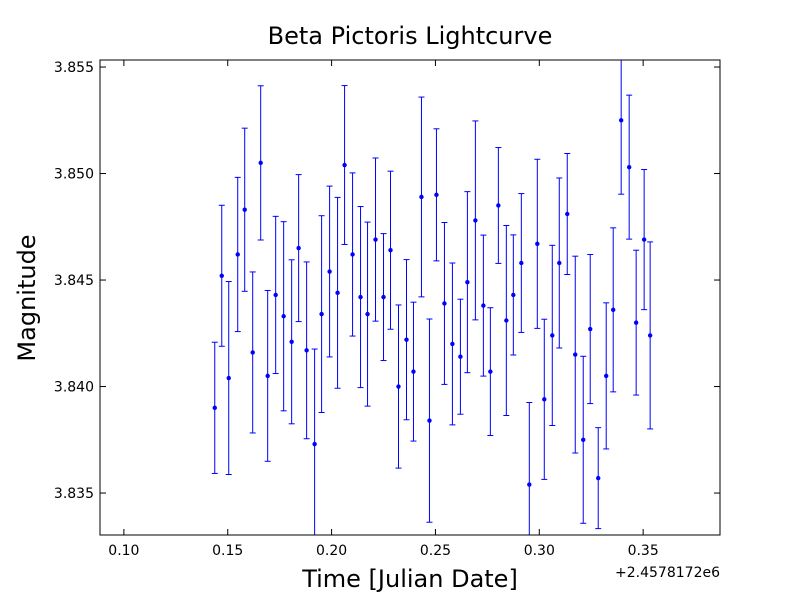 Image resolution: width=800 pixels, height=595 pixels. Describe the element at coordinates (410, 36) in the screenshot. I see `chart-title: Beta Pictoris Lightcurve` at that location.